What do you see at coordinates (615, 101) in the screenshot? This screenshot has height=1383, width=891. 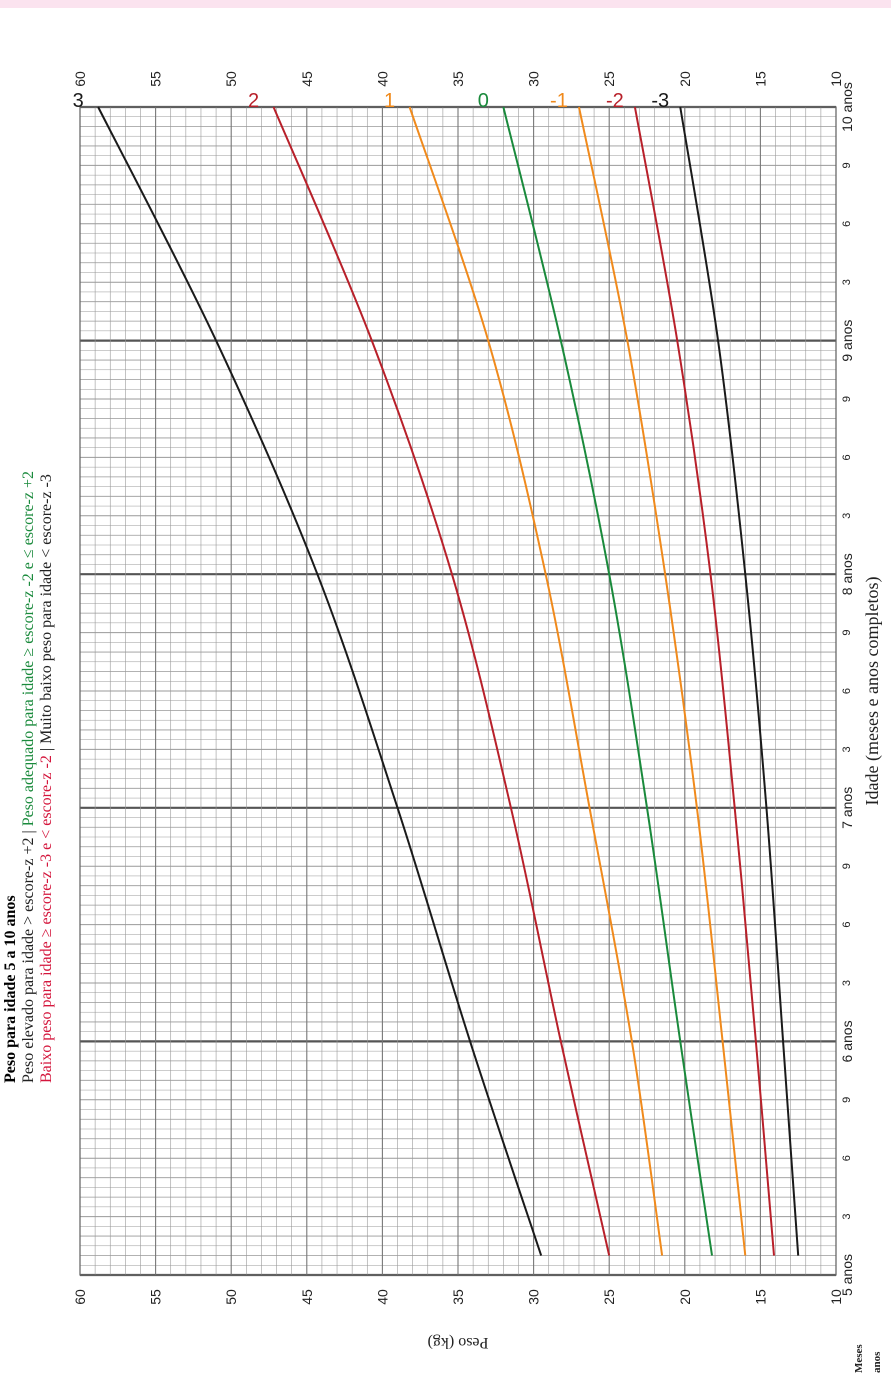 I see `z-score-label--2: -2` at bounding box center [615, 101].